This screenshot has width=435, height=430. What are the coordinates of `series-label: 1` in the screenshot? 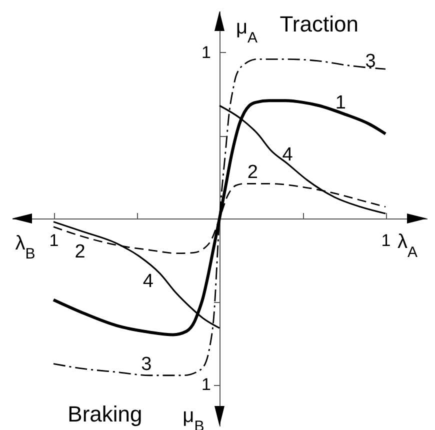 It's located at (340, 103).